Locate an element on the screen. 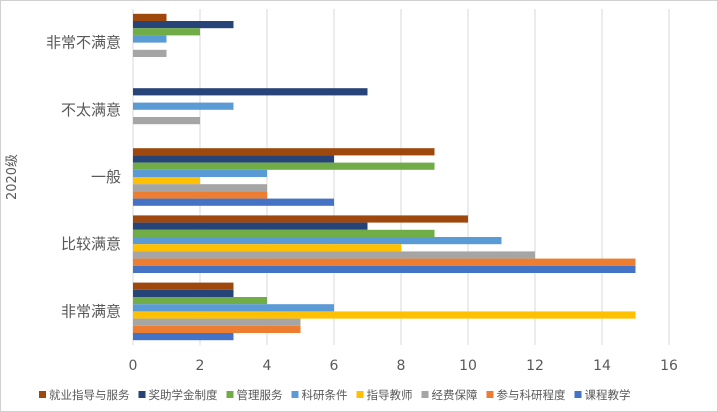 The width and height of the screenshot is (718, 412). bar-非常满意-课程教学 is located at coordinates (183, 337).